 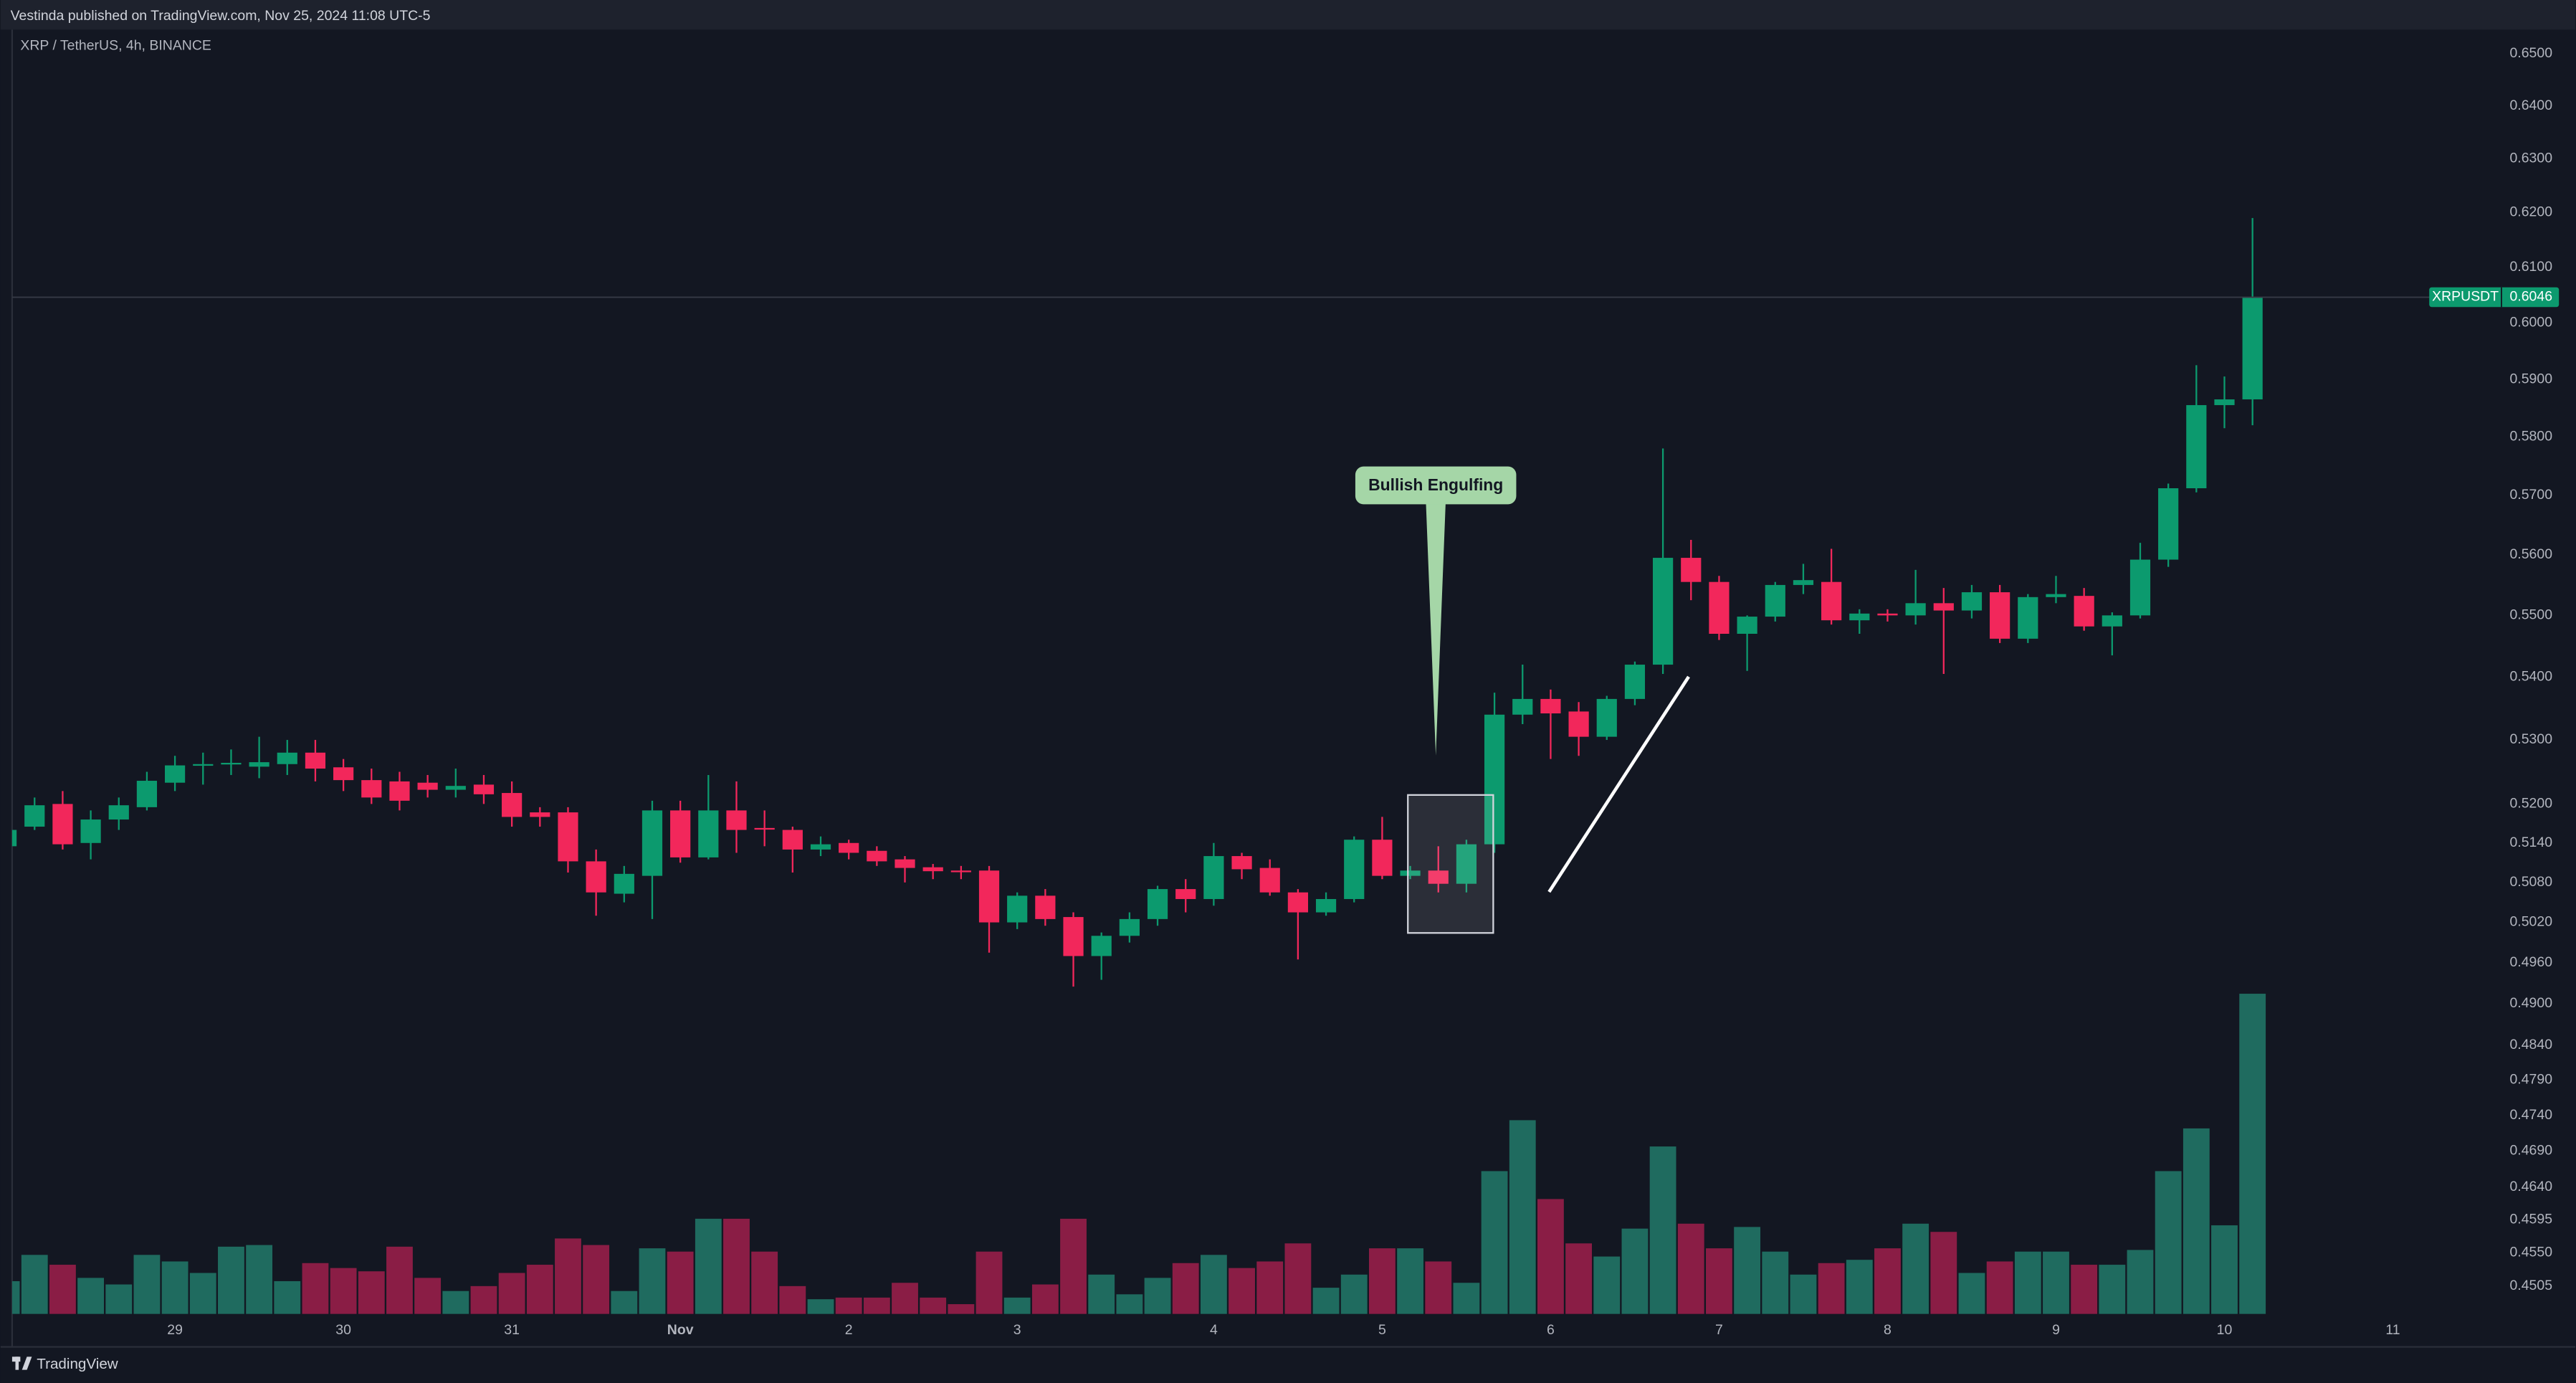 I want to click on y-tick-label: 0.4740, so click(x=2530, y=1115).